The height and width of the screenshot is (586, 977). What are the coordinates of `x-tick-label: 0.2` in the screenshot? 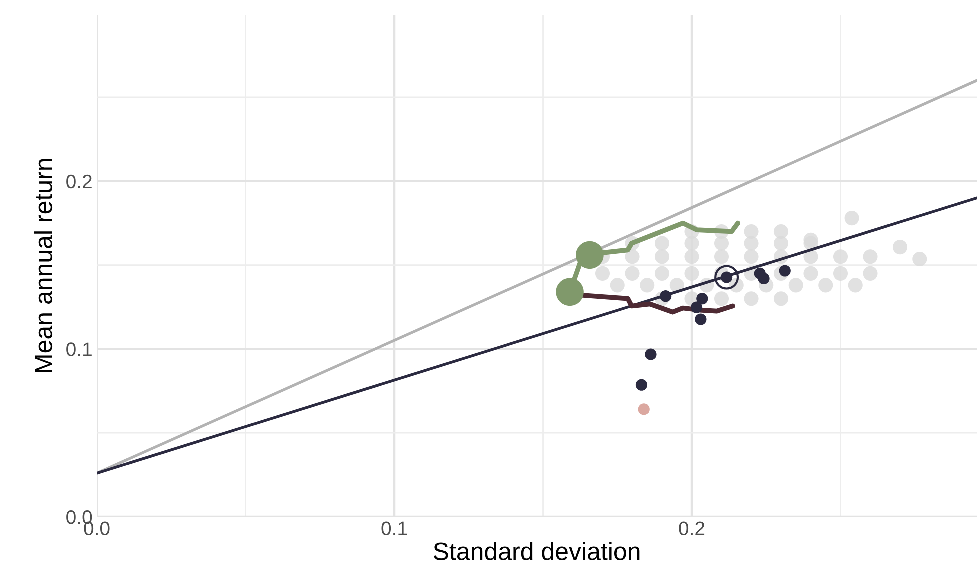 It's located at (692, 529).